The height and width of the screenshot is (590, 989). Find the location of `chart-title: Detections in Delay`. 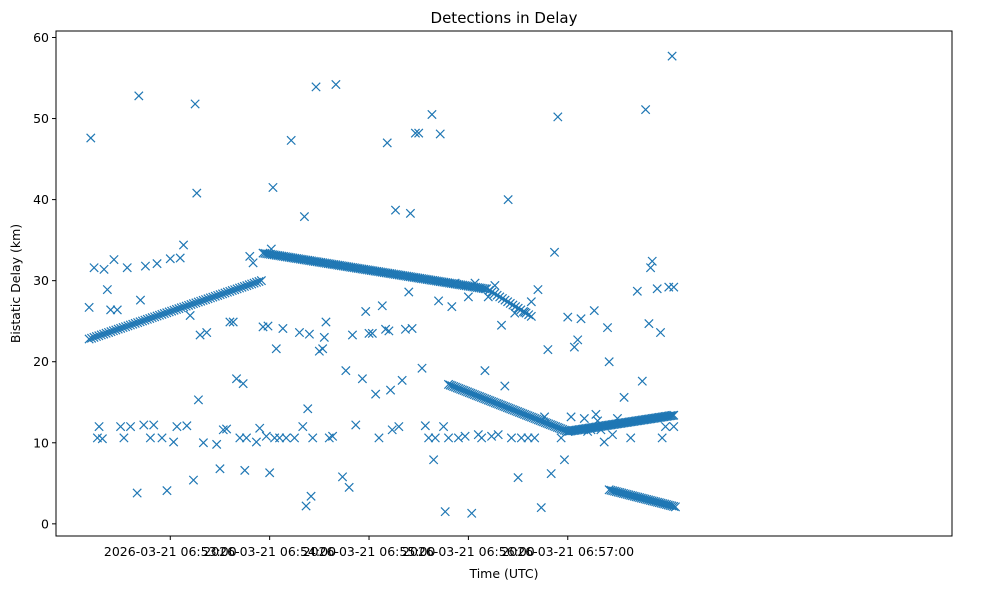

chart-title: Detections in Delay is located at coordinates (504, 18).